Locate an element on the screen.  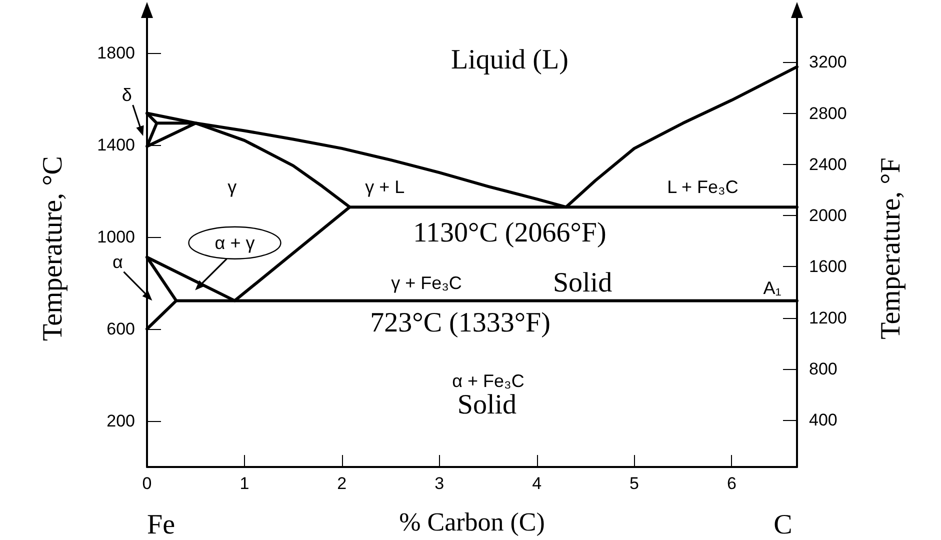
y2-tick-label: 2000 is located at coordinates (828, 216).